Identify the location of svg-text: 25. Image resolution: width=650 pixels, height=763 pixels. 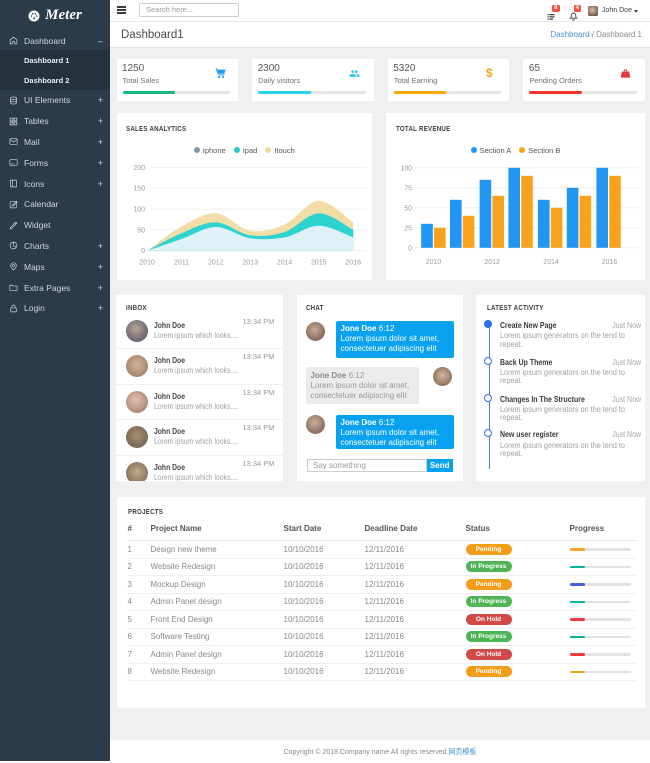
(408, 228).